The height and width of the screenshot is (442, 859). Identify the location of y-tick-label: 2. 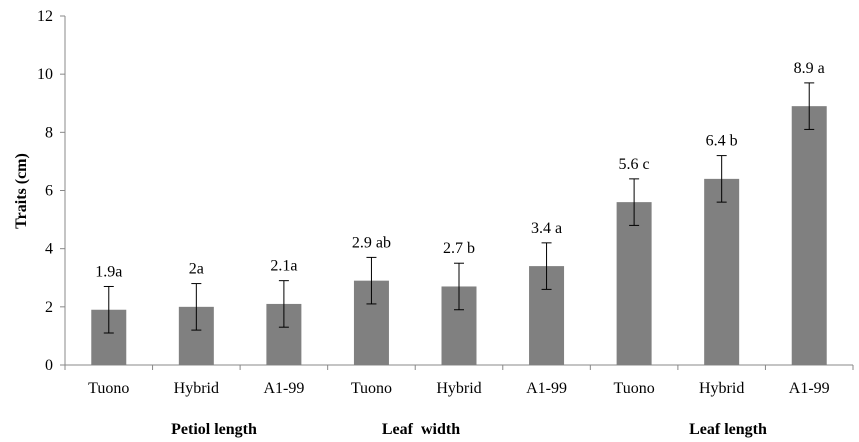
(49, 307).